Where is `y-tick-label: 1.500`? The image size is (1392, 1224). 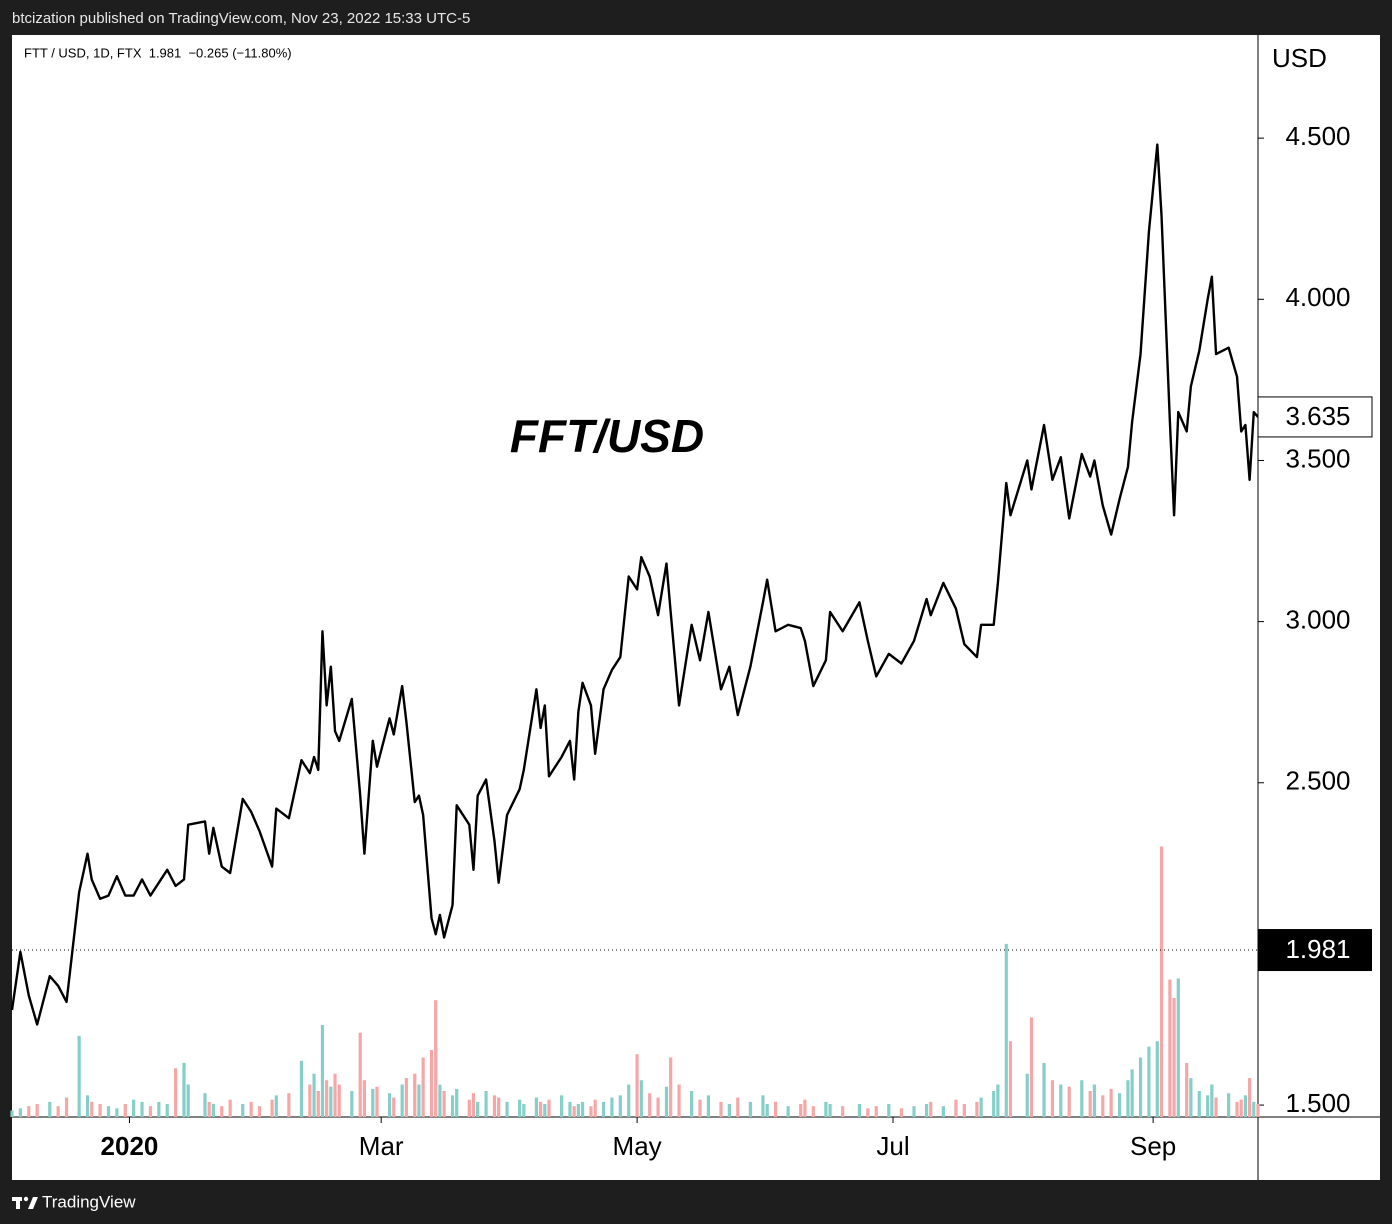
y-tick-label: 1.500 is located at coordinates (1317, 1103).